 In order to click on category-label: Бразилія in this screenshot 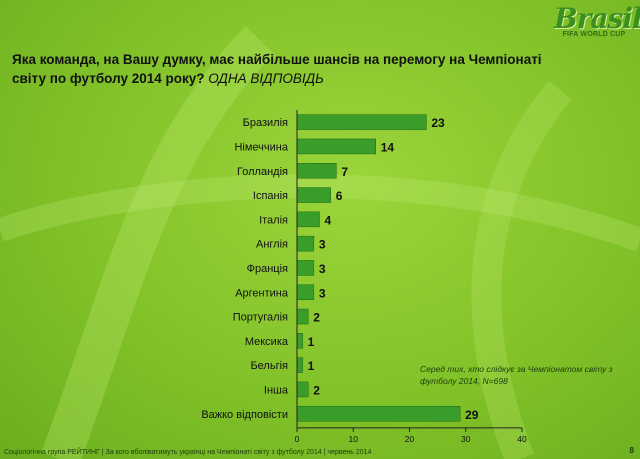, I will do `click(265, 123)`.